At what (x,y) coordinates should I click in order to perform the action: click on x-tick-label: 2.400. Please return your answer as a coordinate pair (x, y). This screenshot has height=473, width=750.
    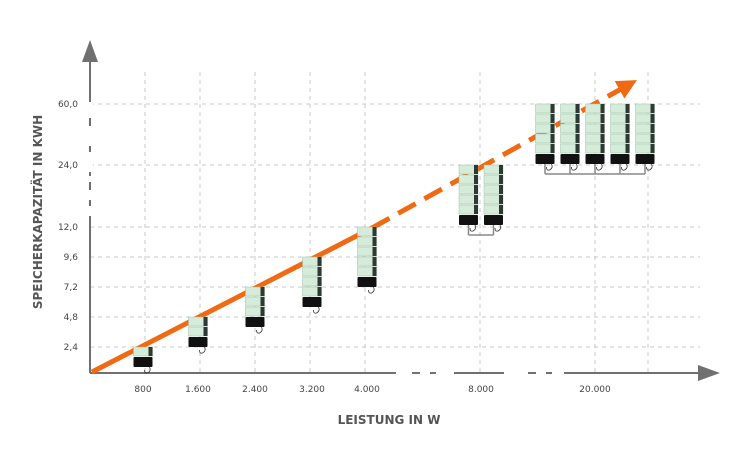
    Looking at the image, I should click on (255, 390).